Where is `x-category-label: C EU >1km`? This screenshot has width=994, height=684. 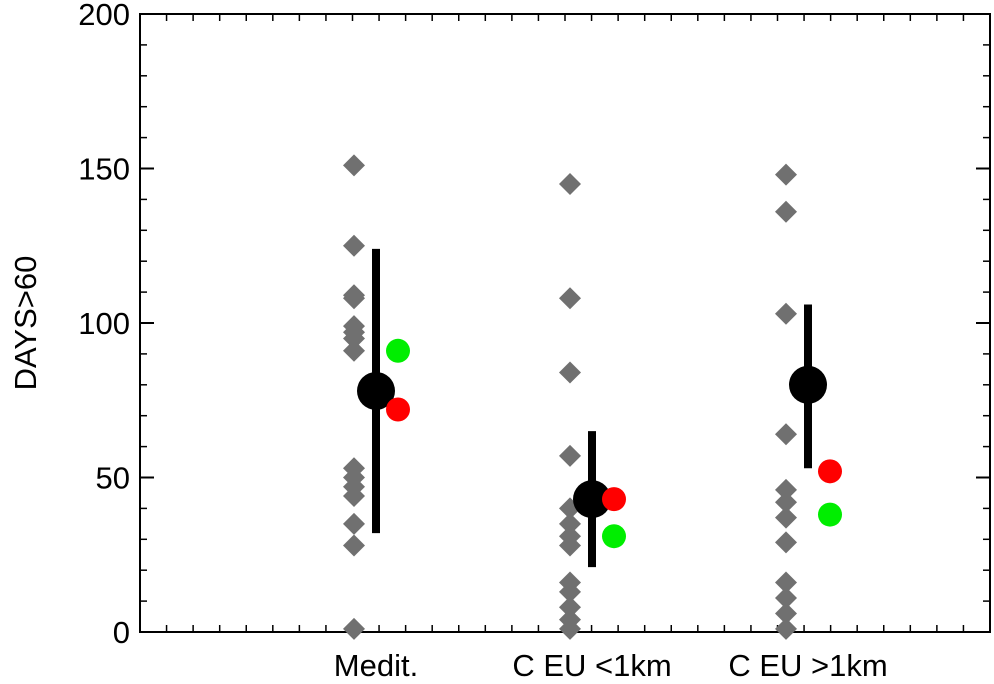
x-category-label: C EU >1km is located at coordinates (807, 665).